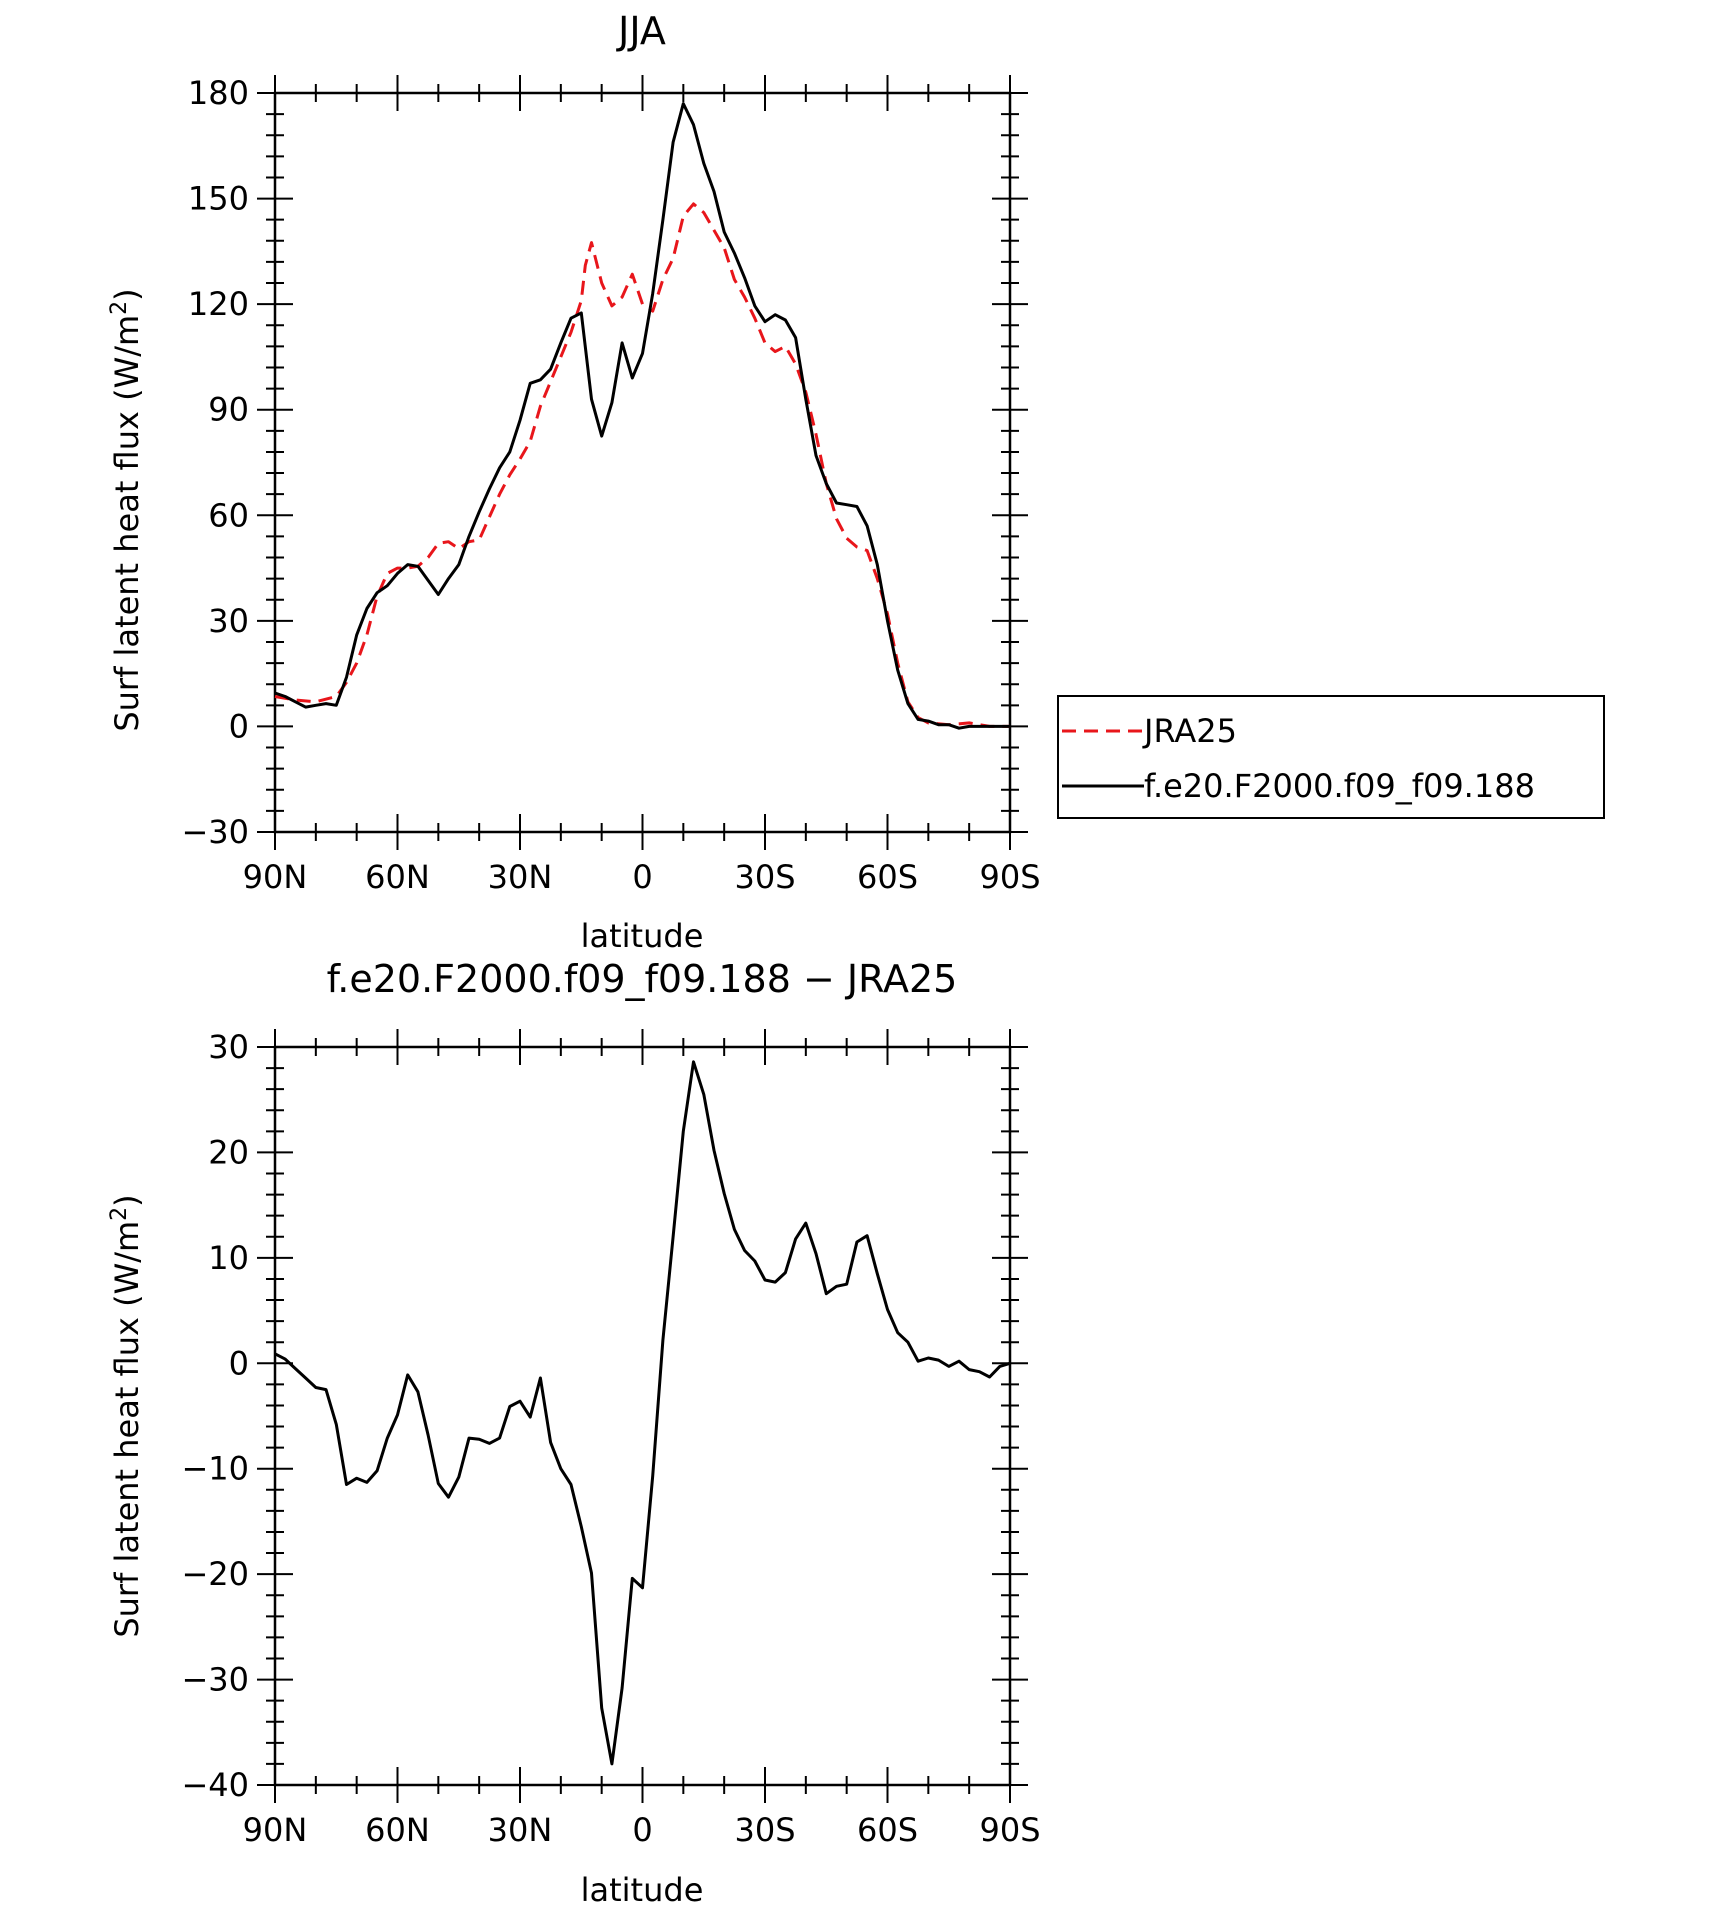 The width and height of the screenshot is (1710, 1905). I want to click on bottom-x-tick-label: 30S, so click(764, 1830).